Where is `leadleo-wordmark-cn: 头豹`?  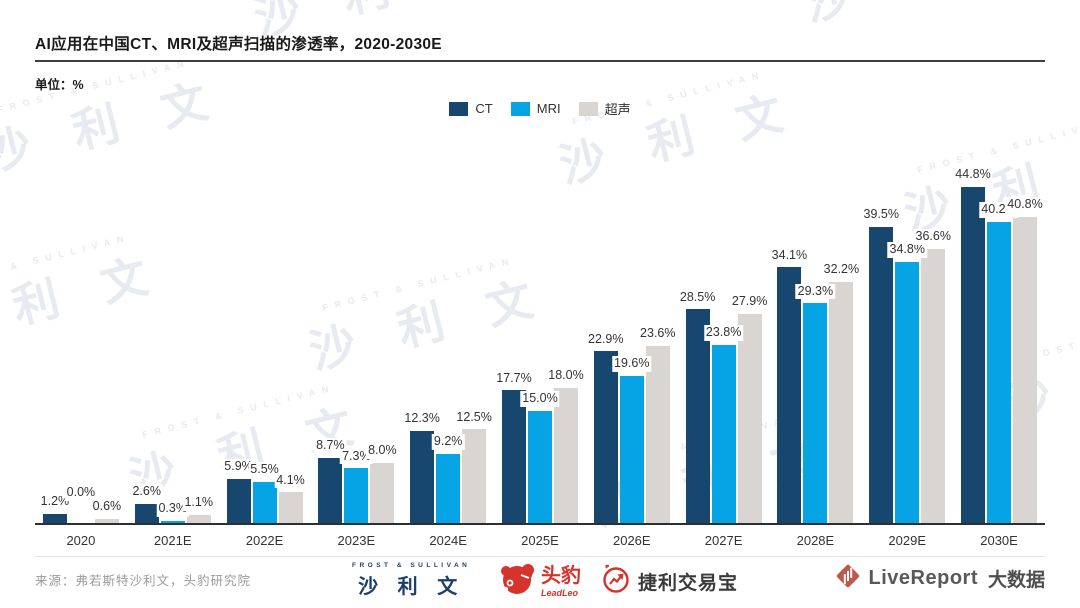
leadleo-wordmark-cn: 头豹 is located at coordinates (561, 575).